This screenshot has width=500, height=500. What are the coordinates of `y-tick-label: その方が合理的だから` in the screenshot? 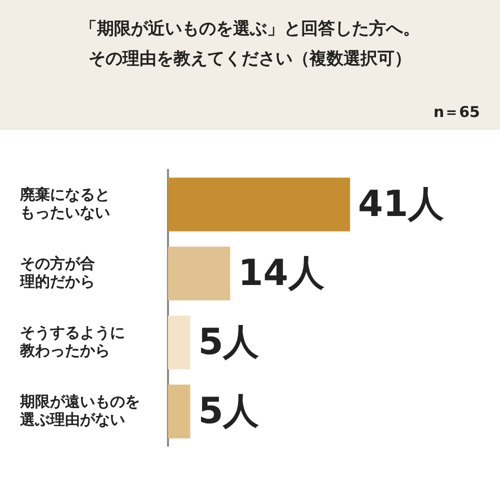 It's located at (57, 272).